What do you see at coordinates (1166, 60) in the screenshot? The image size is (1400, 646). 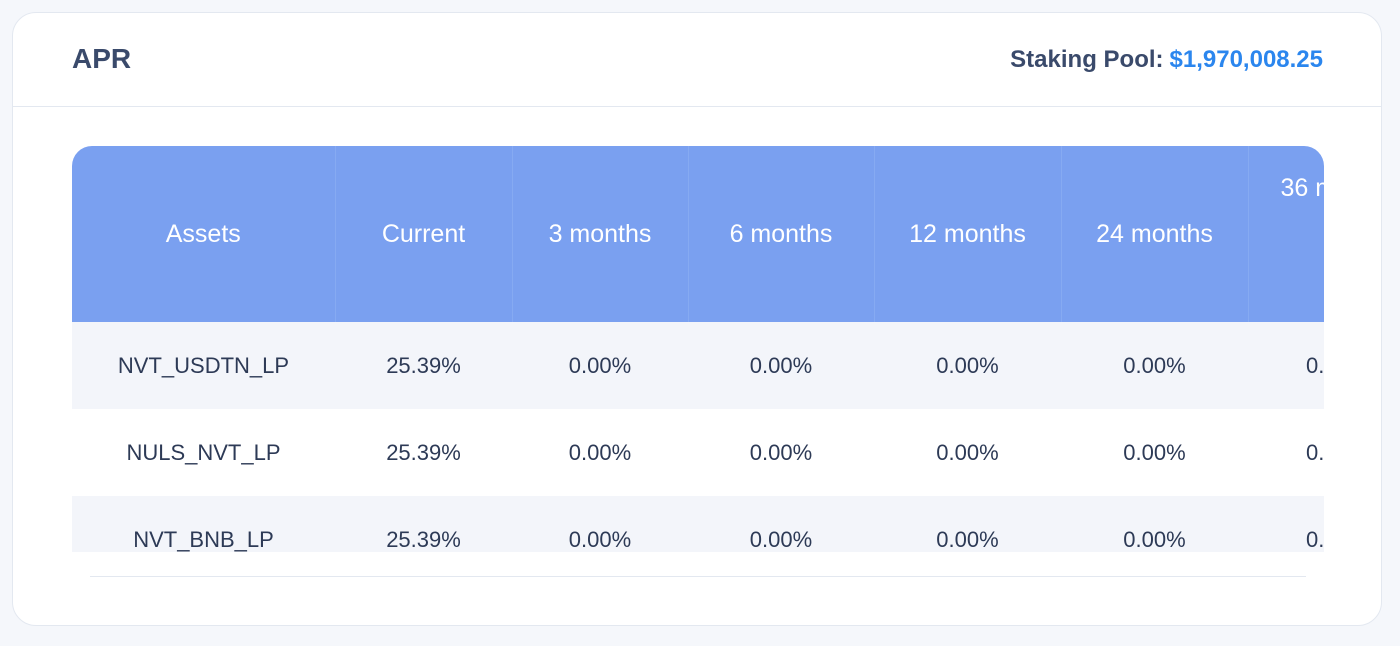 I see `staking-pool: Staking Pool: $1,970,008.25` at bounding box center [1166, 60].